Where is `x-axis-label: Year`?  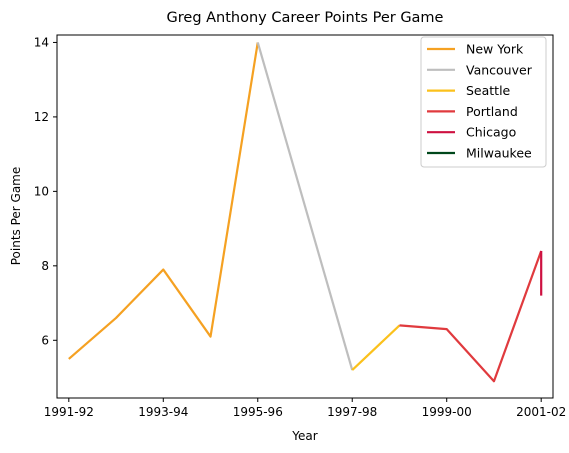 x-axis-label: Year is located at coordinates (304, 436).